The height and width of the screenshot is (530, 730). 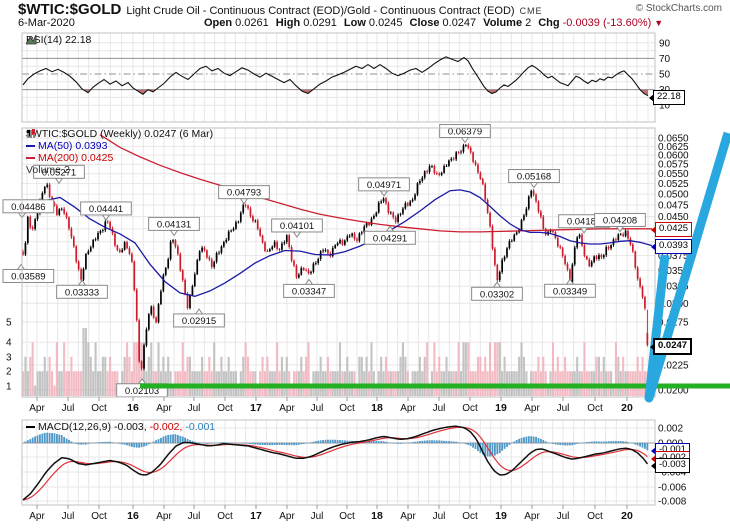 What do you see at coordinates (288, 23) in the screenshot?
I see `quote-label-high: High` at bounding box center [288, 23].